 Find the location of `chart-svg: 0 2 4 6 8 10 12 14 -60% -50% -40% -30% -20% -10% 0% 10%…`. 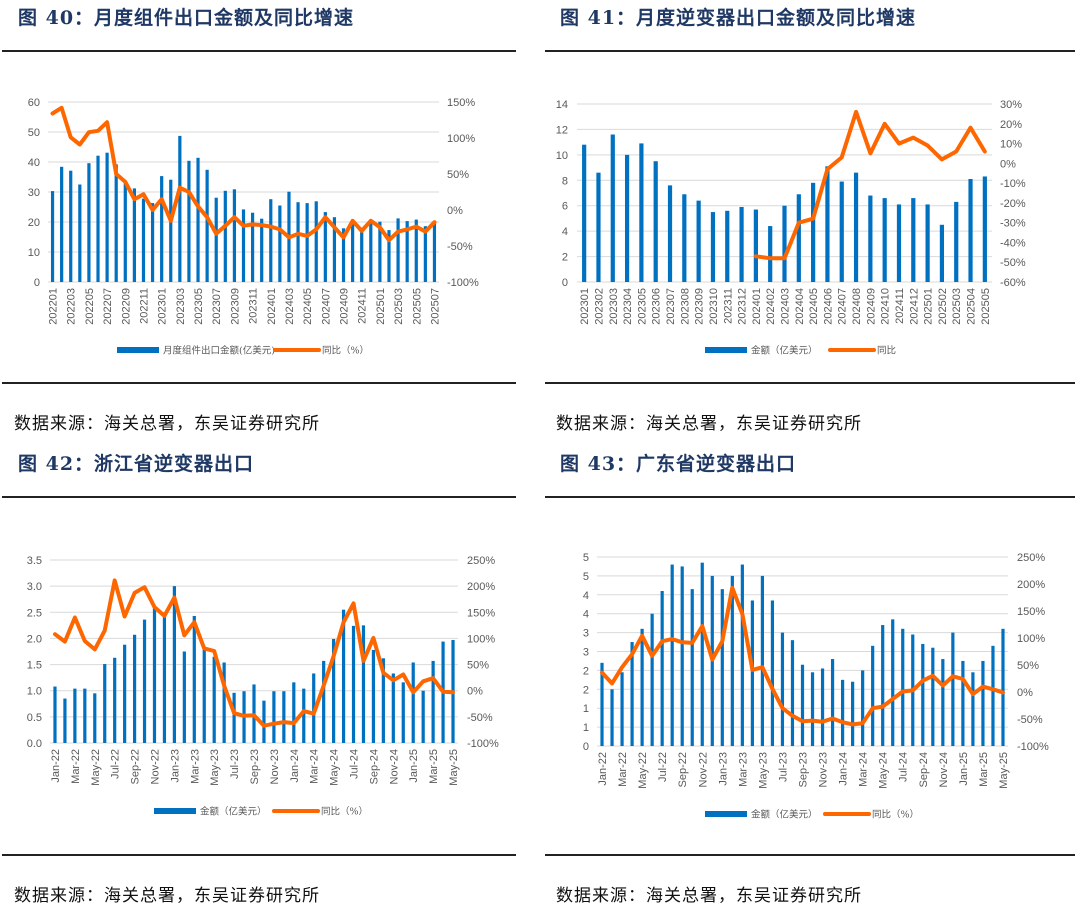

chart-svg: 0 2 4 6 8 10 12 14 -60% -50% -40% -30% -20% -10% 0% 10%… is located at coordinates (791, 228).